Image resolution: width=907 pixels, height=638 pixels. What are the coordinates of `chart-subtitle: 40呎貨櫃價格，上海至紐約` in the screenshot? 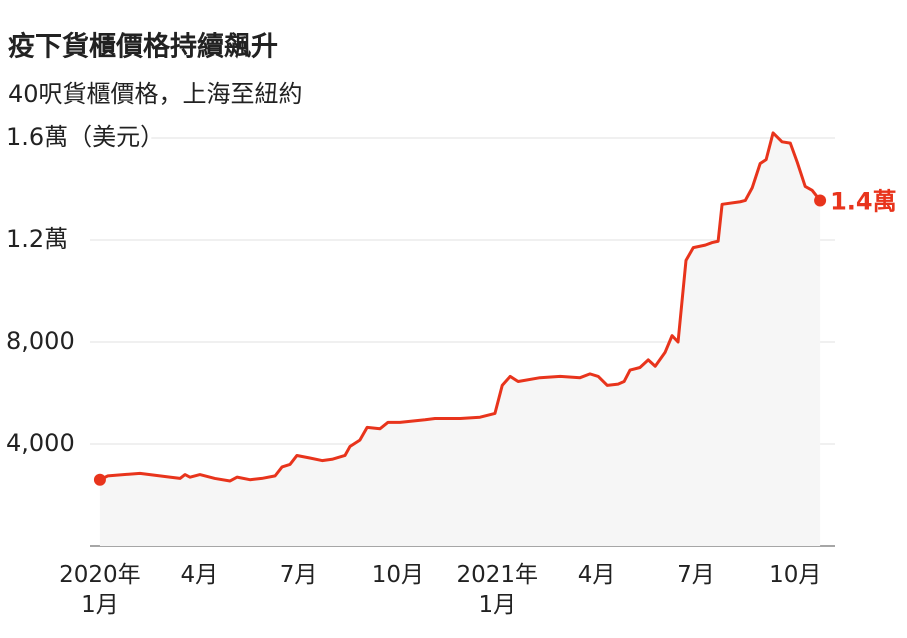 It's located at (155, 94).